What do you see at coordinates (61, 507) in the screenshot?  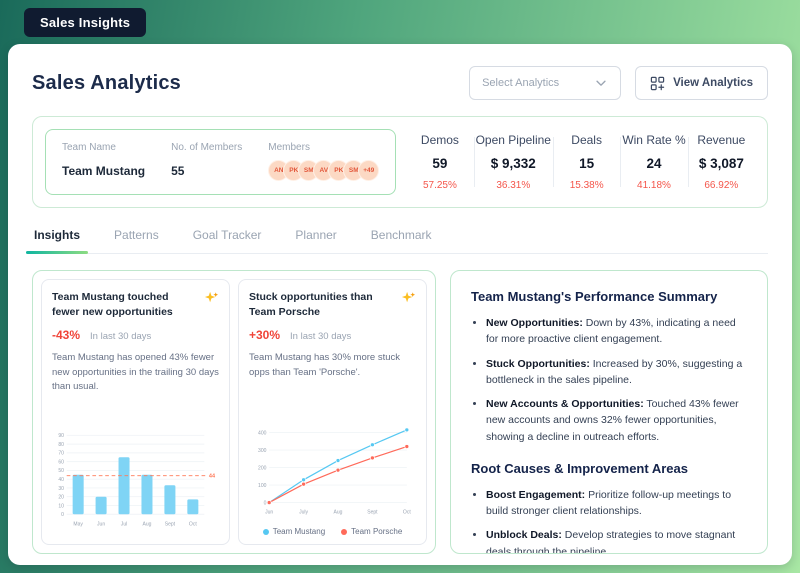 I see `svg-text: 10` at bounding box center [61, 507].